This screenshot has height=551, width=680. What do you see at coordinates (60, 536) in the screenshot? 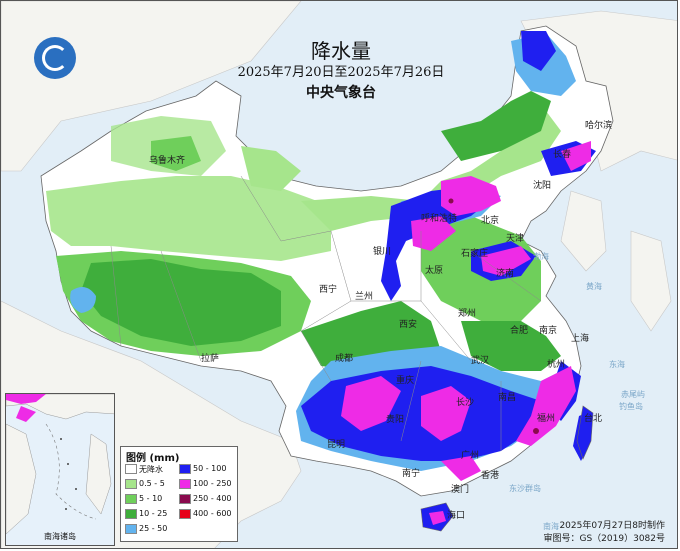
I see `inset-label: 南海诸岛` at bounding box center [60, 536].